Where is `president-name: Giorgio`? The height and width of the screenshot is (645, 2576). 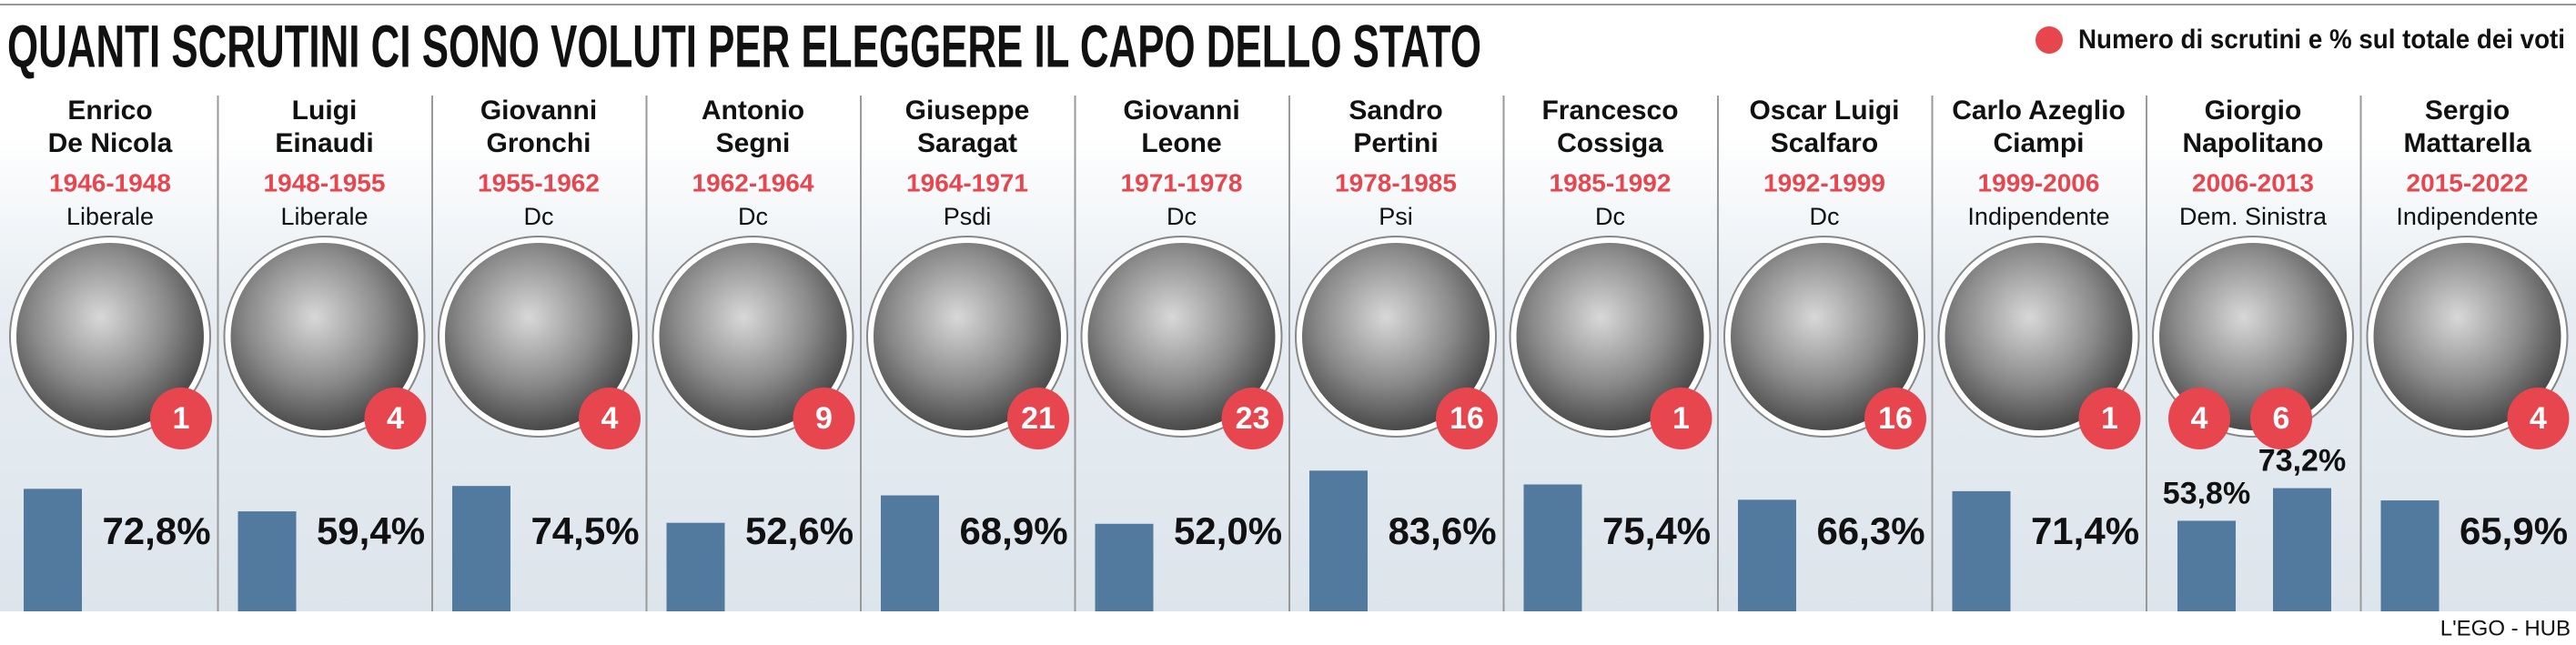
president-name: Giorgio is located at coordinates (2253, 111).